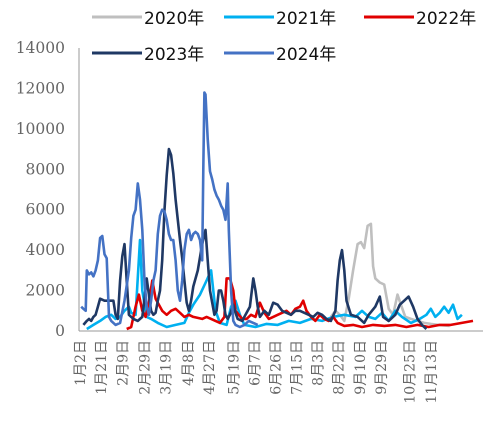 The height and width of the screenshot is (428, 483). I want to click on x-tick-label: 4月27日, so click(210, 367).